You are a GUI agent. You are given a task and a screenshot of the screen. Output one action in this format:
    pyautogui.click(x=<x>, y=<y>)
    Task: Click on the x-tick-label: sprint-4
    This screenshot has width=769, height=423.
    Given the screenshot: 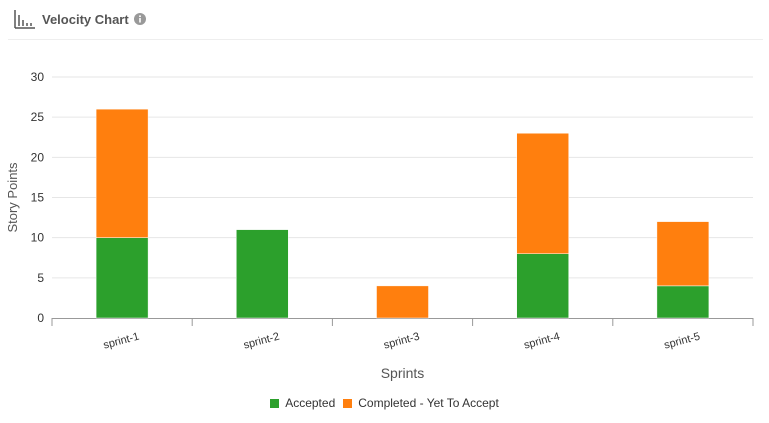 What is the action you would take?
    pyautogui.click(x=542, y=341)
    